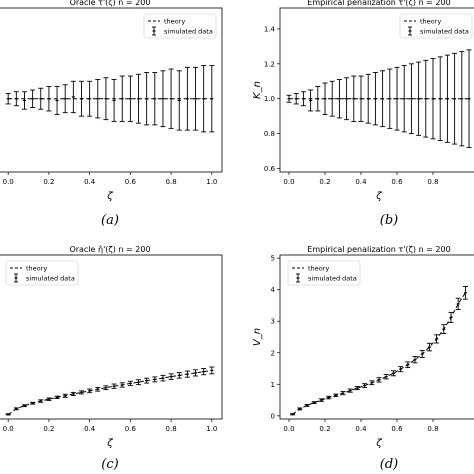 Image resolution: width=474 pixels, height=474 pixels. Describe the element at coordinates (273, 416) in the screenshot. I see `y-tick-label: 0` at that location.